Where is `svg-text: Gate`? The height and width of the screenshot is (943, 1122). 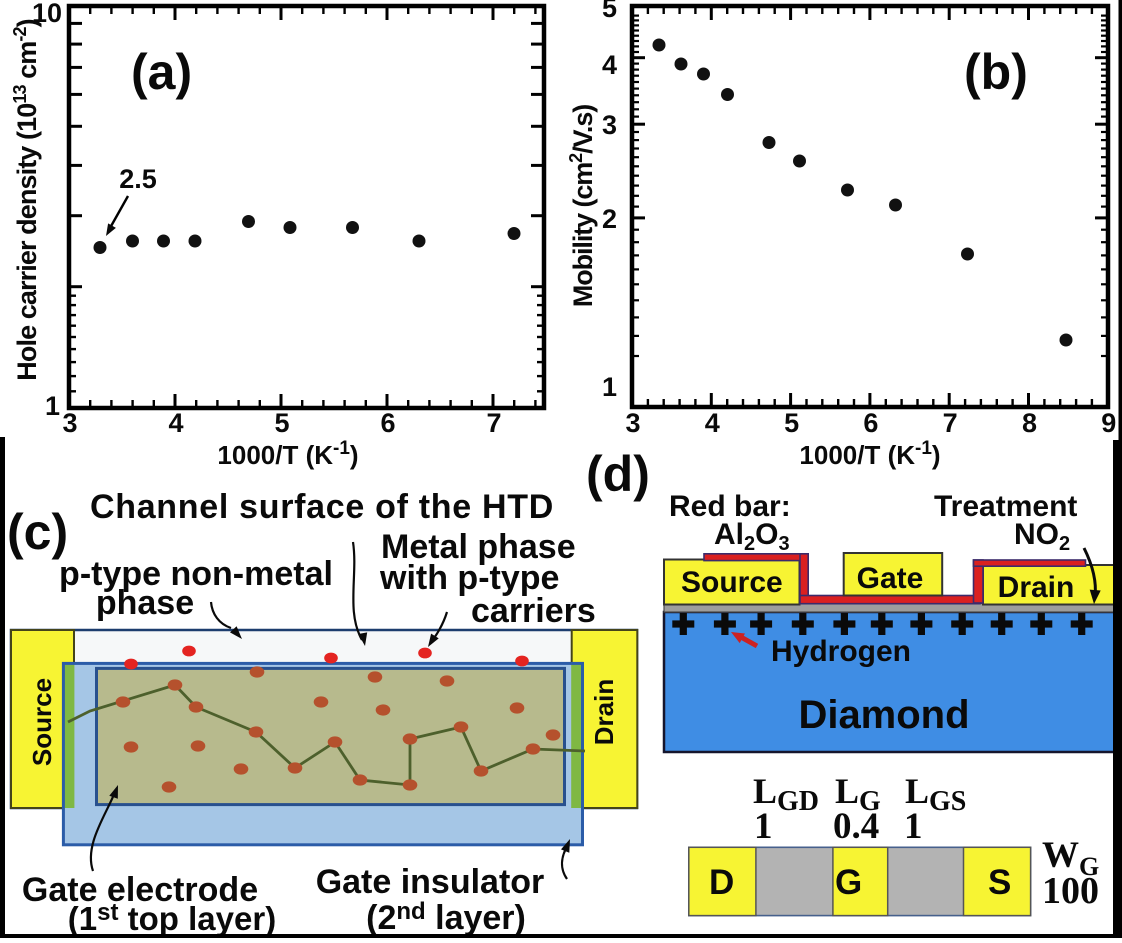 svg-text: Gate is located at coordinates (890, 578).